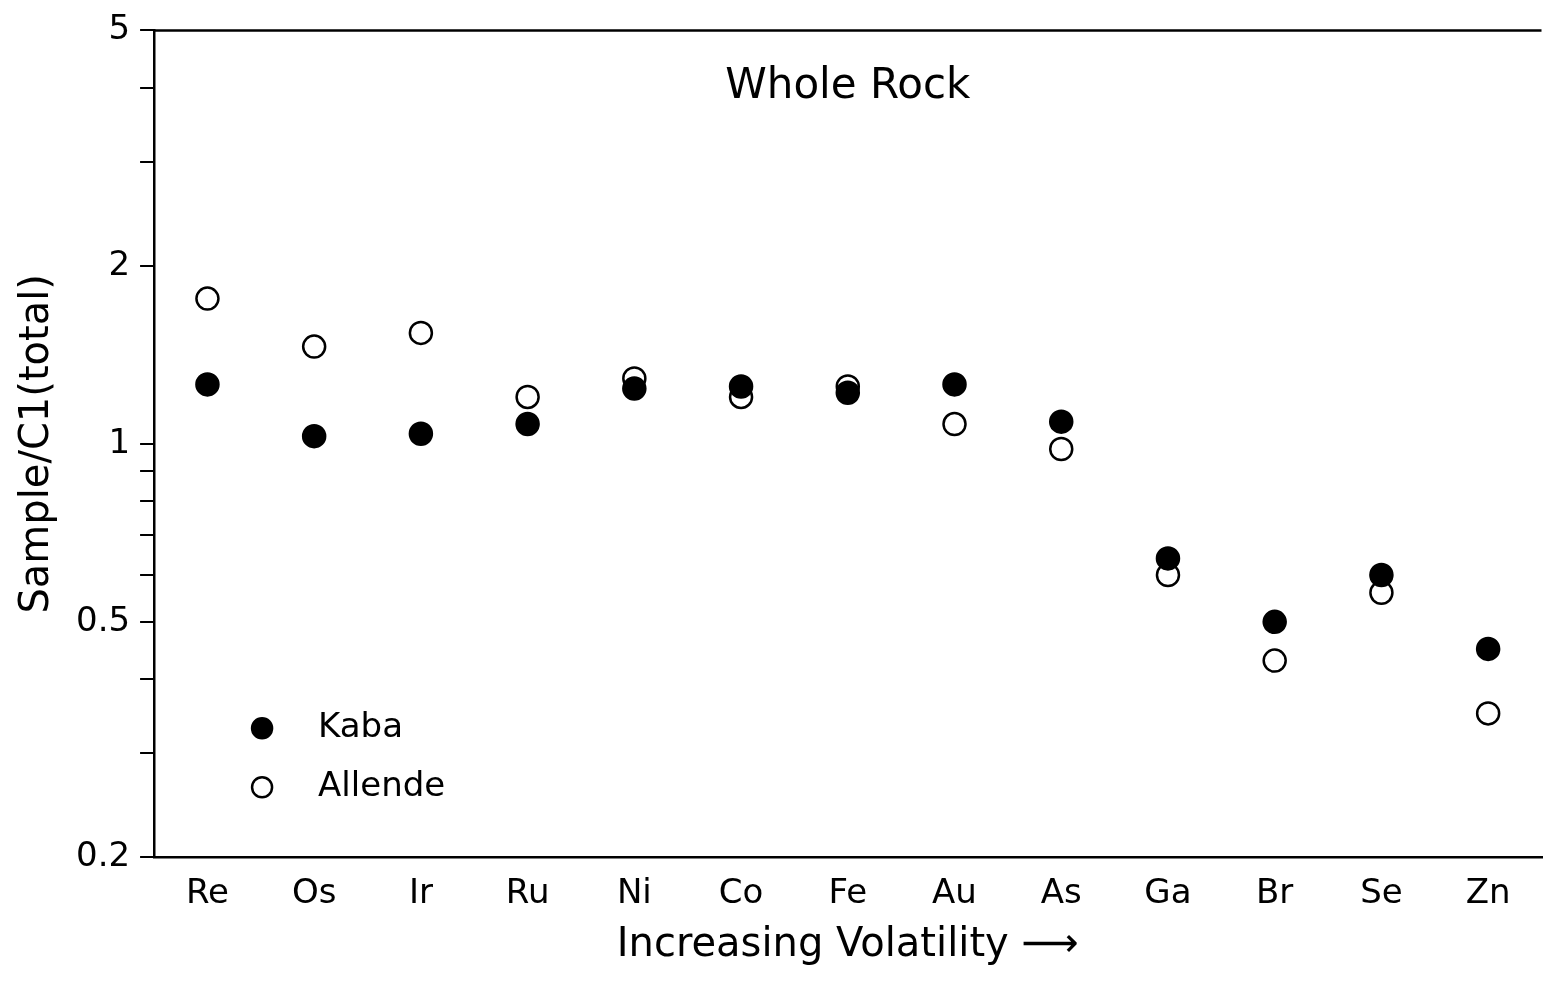 The height and width of the screenshot is (984, 1555). I want to click on y-tick-label: 0.5, so click(103, 618).